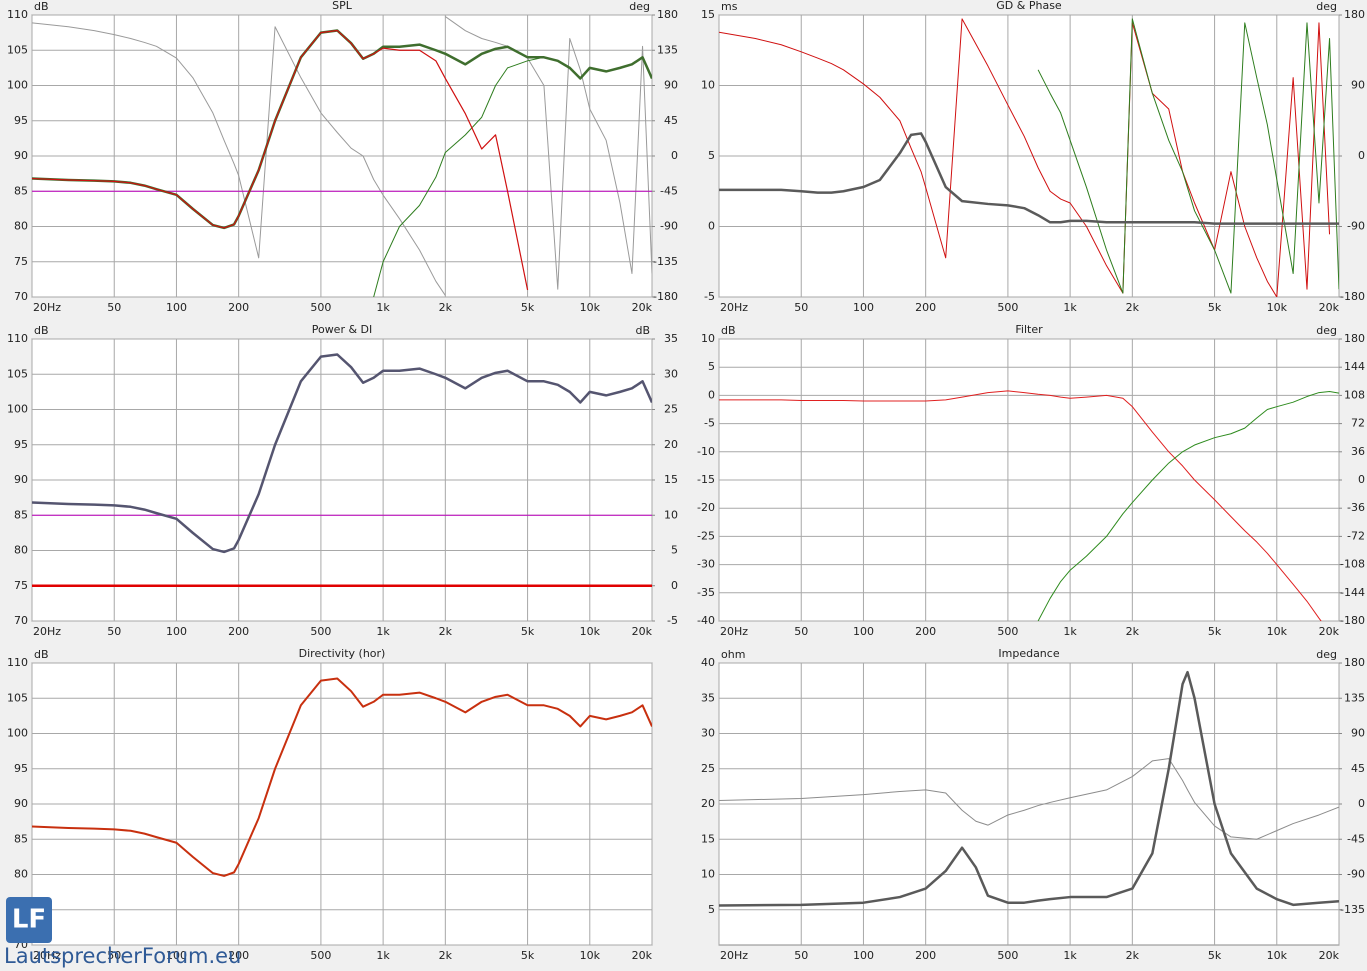 The width and height of the screenshot is (1367, 971). Describe the element at coordinates (21, 620) in the screenshot. I see `y-tick-label: 70` at that location.